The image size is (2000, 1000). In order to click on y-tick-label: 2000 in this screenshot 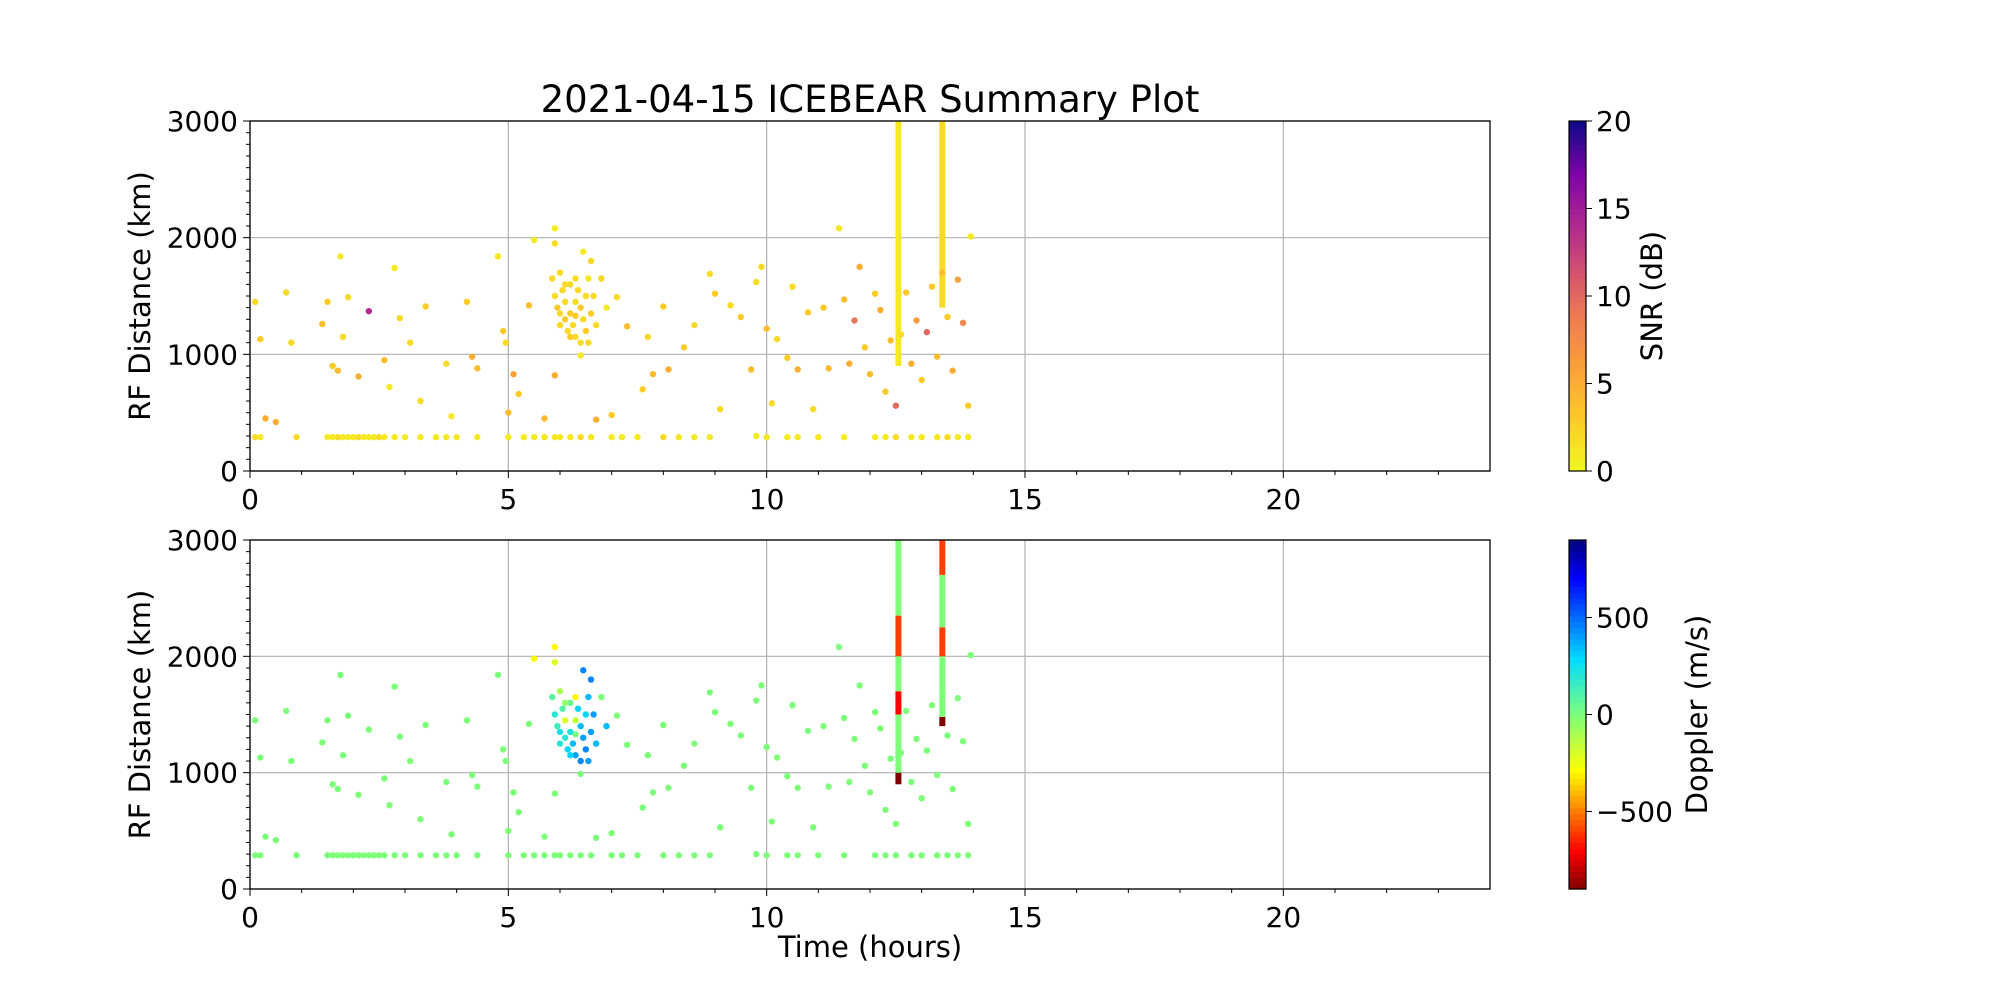, I will do `click(202, 238)`.